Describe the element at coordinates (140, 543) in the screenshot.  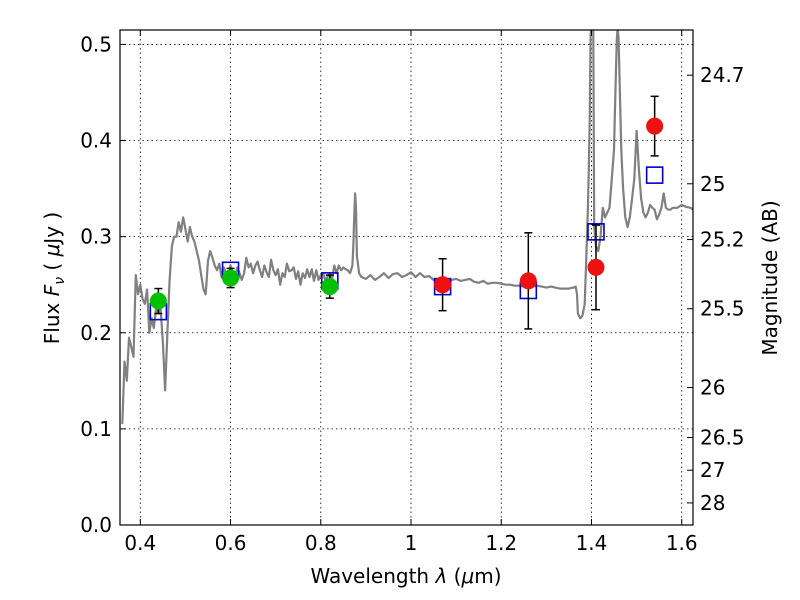
I see `x-tick-label-0: 0.4` at that location.